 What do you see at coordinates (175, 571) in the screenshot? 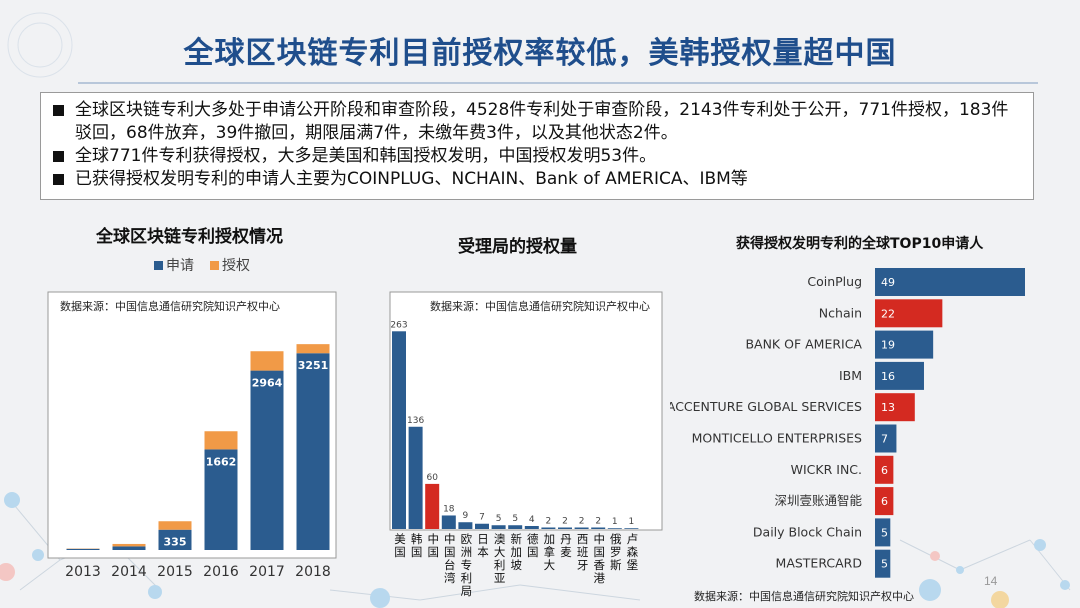
I see `chart1-tick-2015: 2015` at bounding box center [175, 571].